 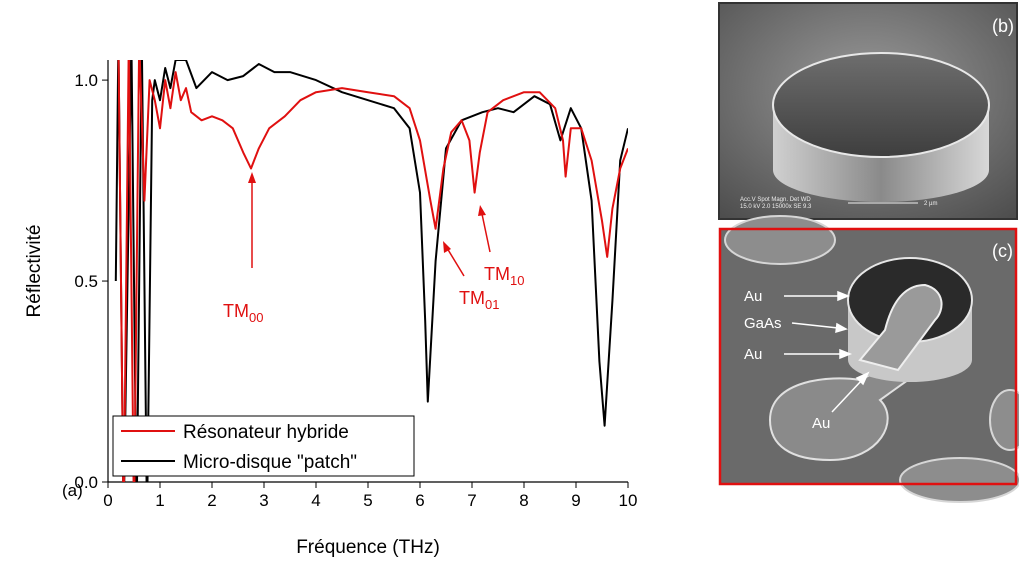 What do you see at coordinates (517, 280) in the screenshot?
I see `annotation-sub: 10` at bounding box center [517, 280].